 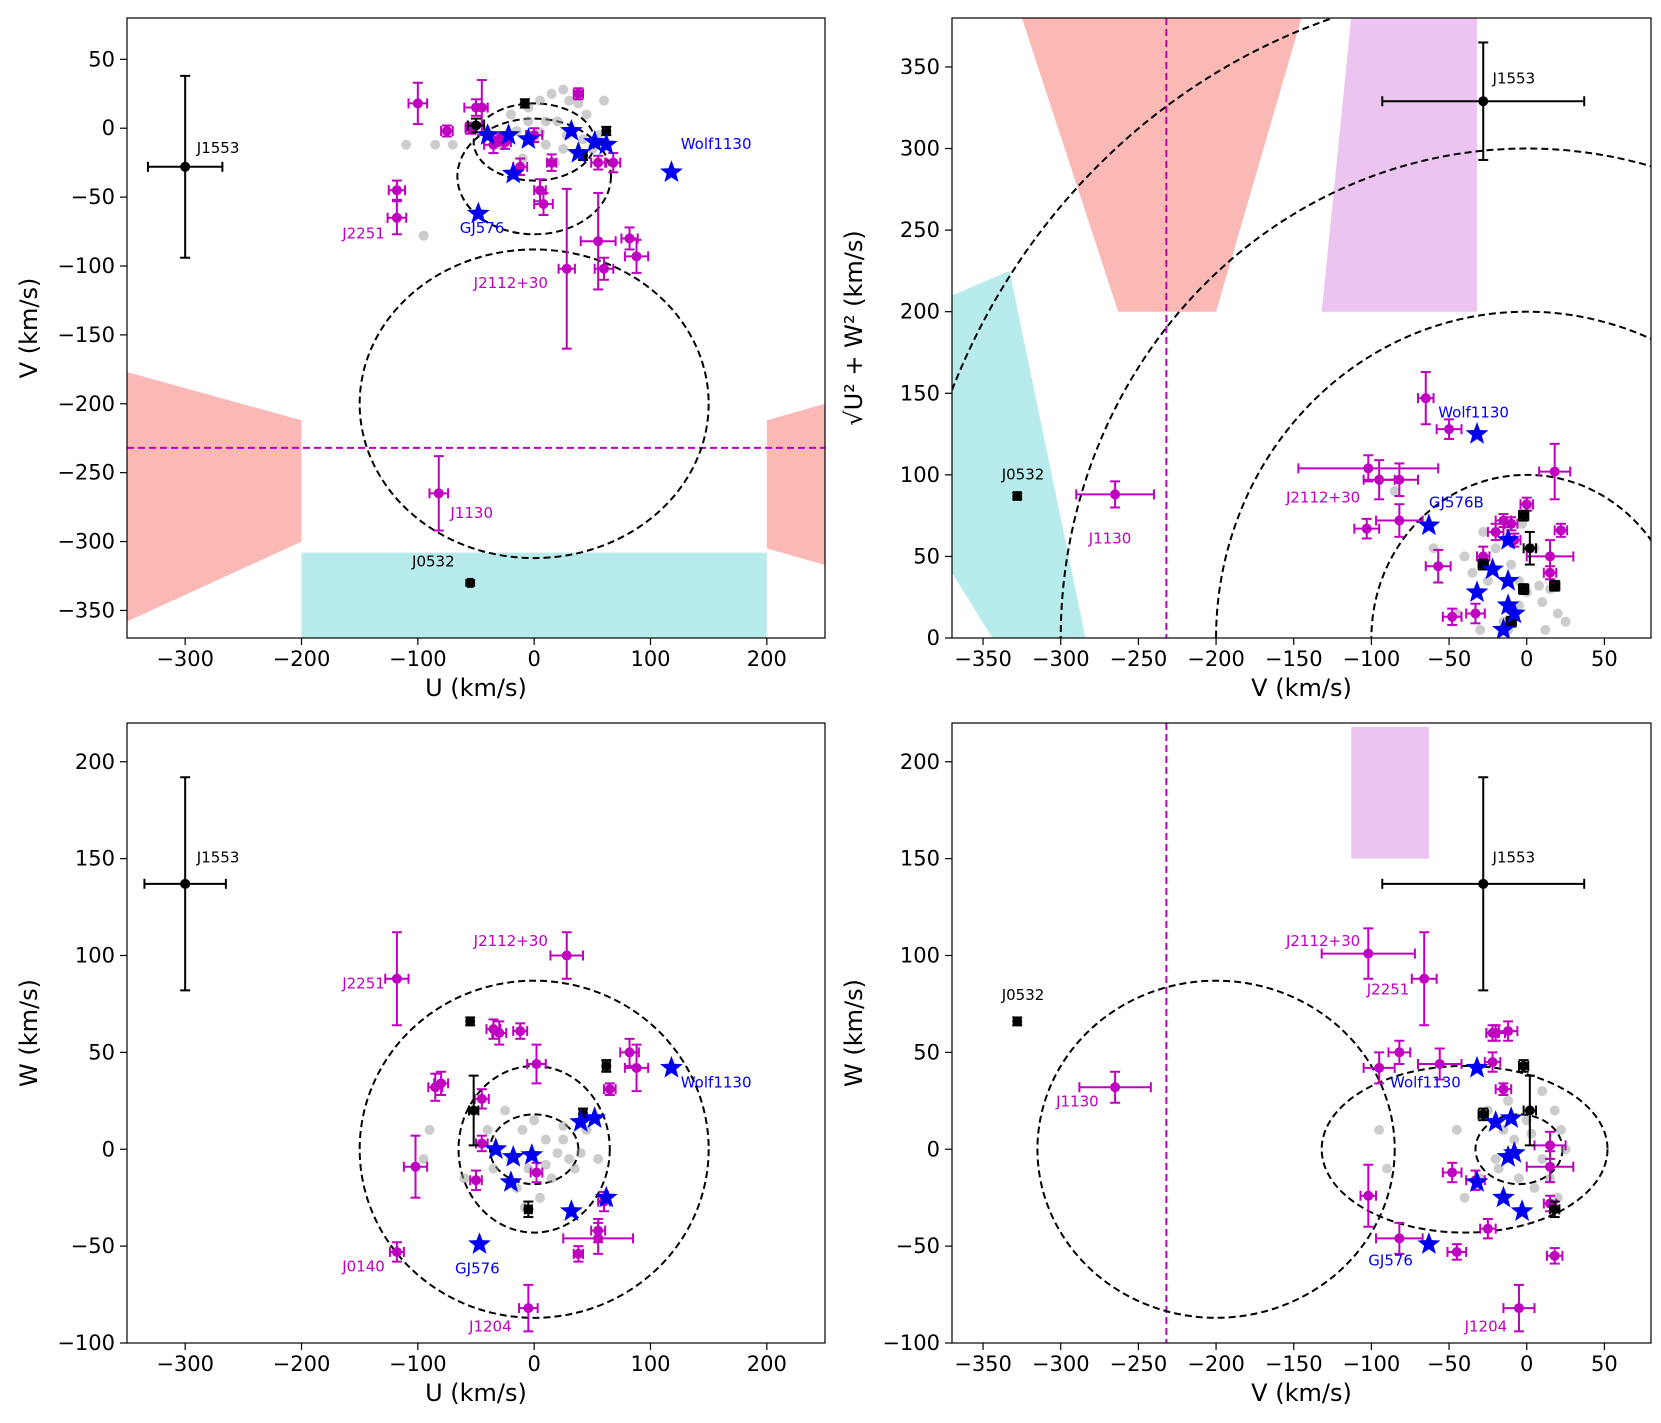 What do you see at coordinates (86, 1343) in the screenshot?
I see `y-tick-label: −100` at bounding box center [86, 1343].